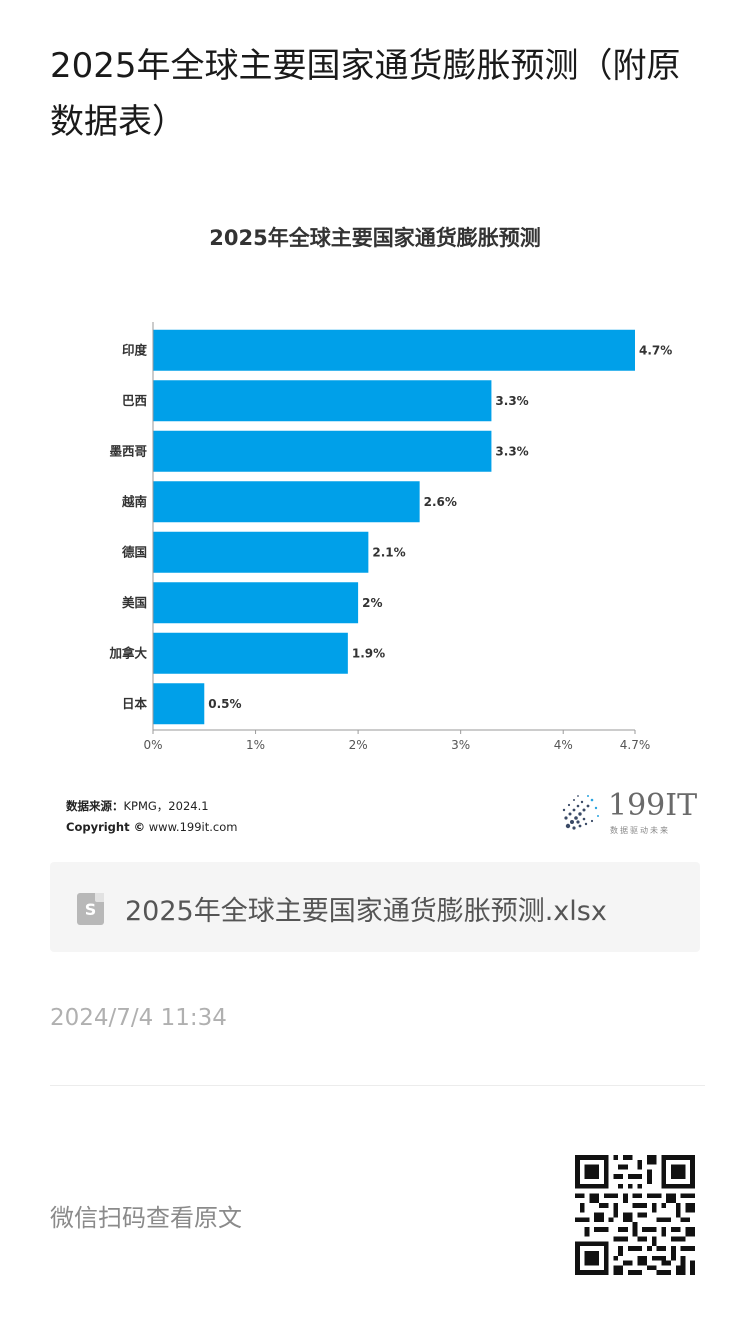  What do you see at coordinates (106, 827) in the screenshot?
I see `copyright-label: Copyright ©` at bounding box center [106, 827].